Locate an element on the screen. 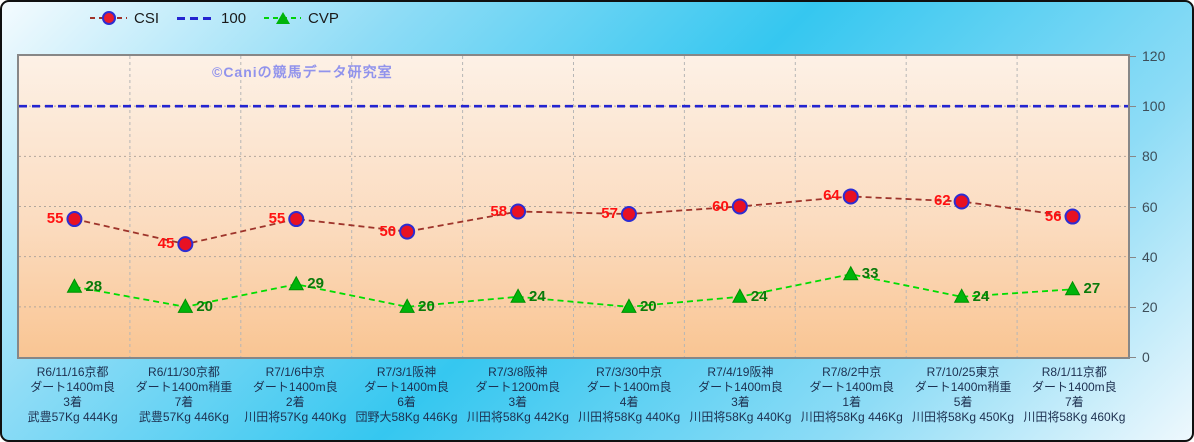  x-axis-label: R7/3/8阪神 ダート1200m良 3着 川田将58Kg 442Kg is located at coordinates (517, 394).